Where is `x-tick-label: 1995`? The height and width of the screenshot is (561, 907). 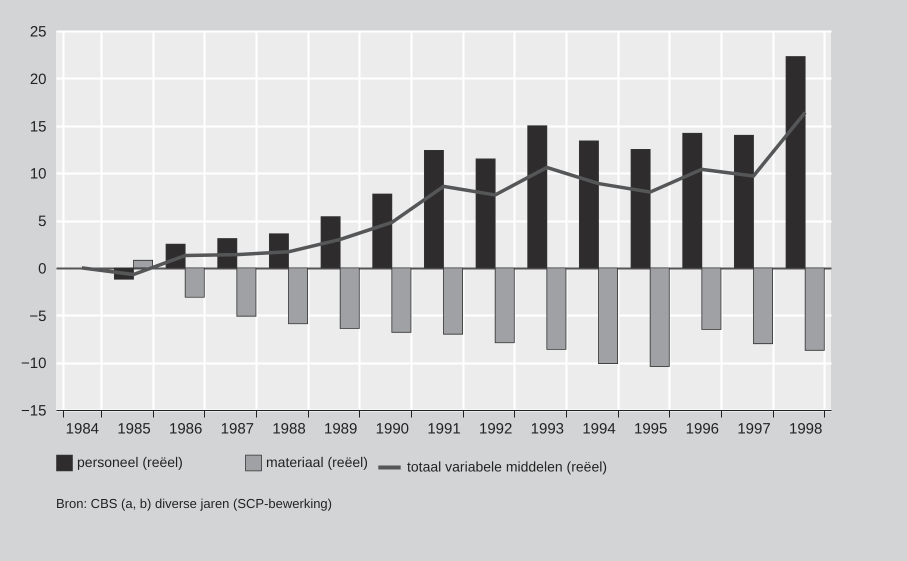
x-tick-label: 1995 is located at coordinates (651, 429).